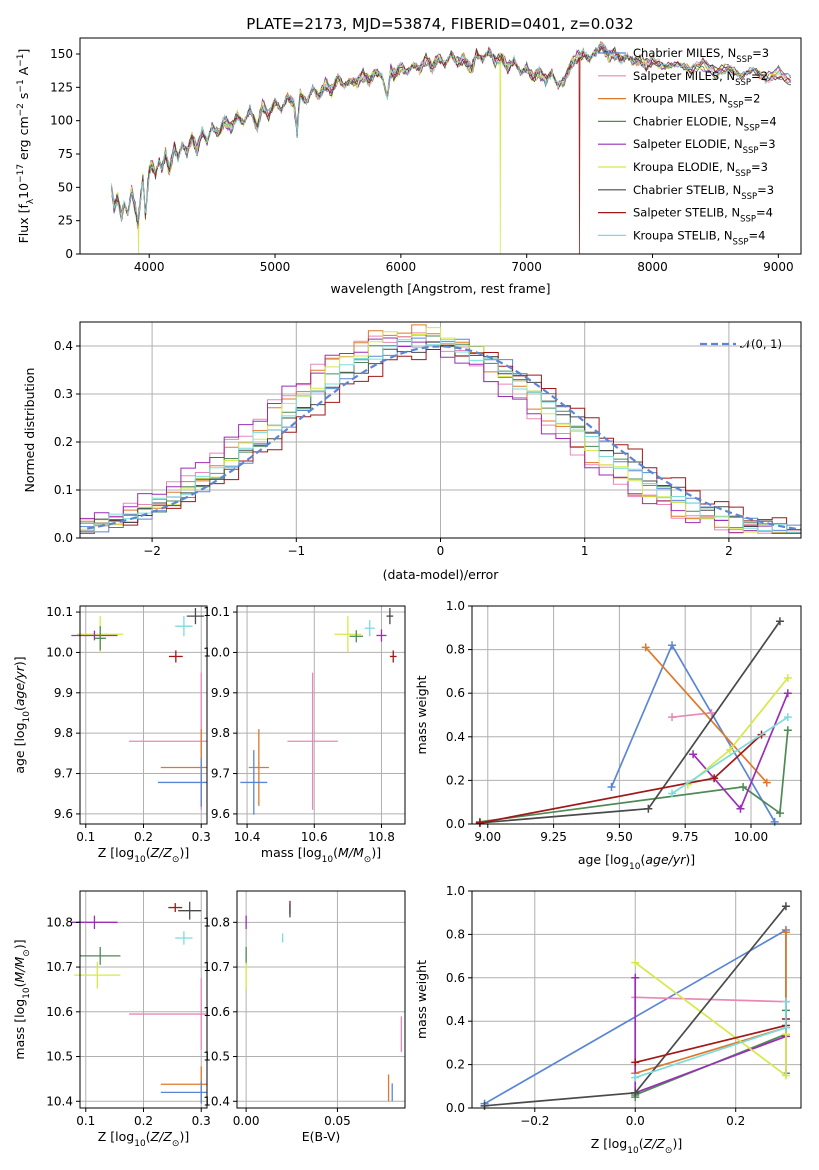 This screenshot has width=819, height=1170. What do you see at coordinates (21, 109) in the screenshot?
I see `label-part: −2` at bounding box center [21, 109].